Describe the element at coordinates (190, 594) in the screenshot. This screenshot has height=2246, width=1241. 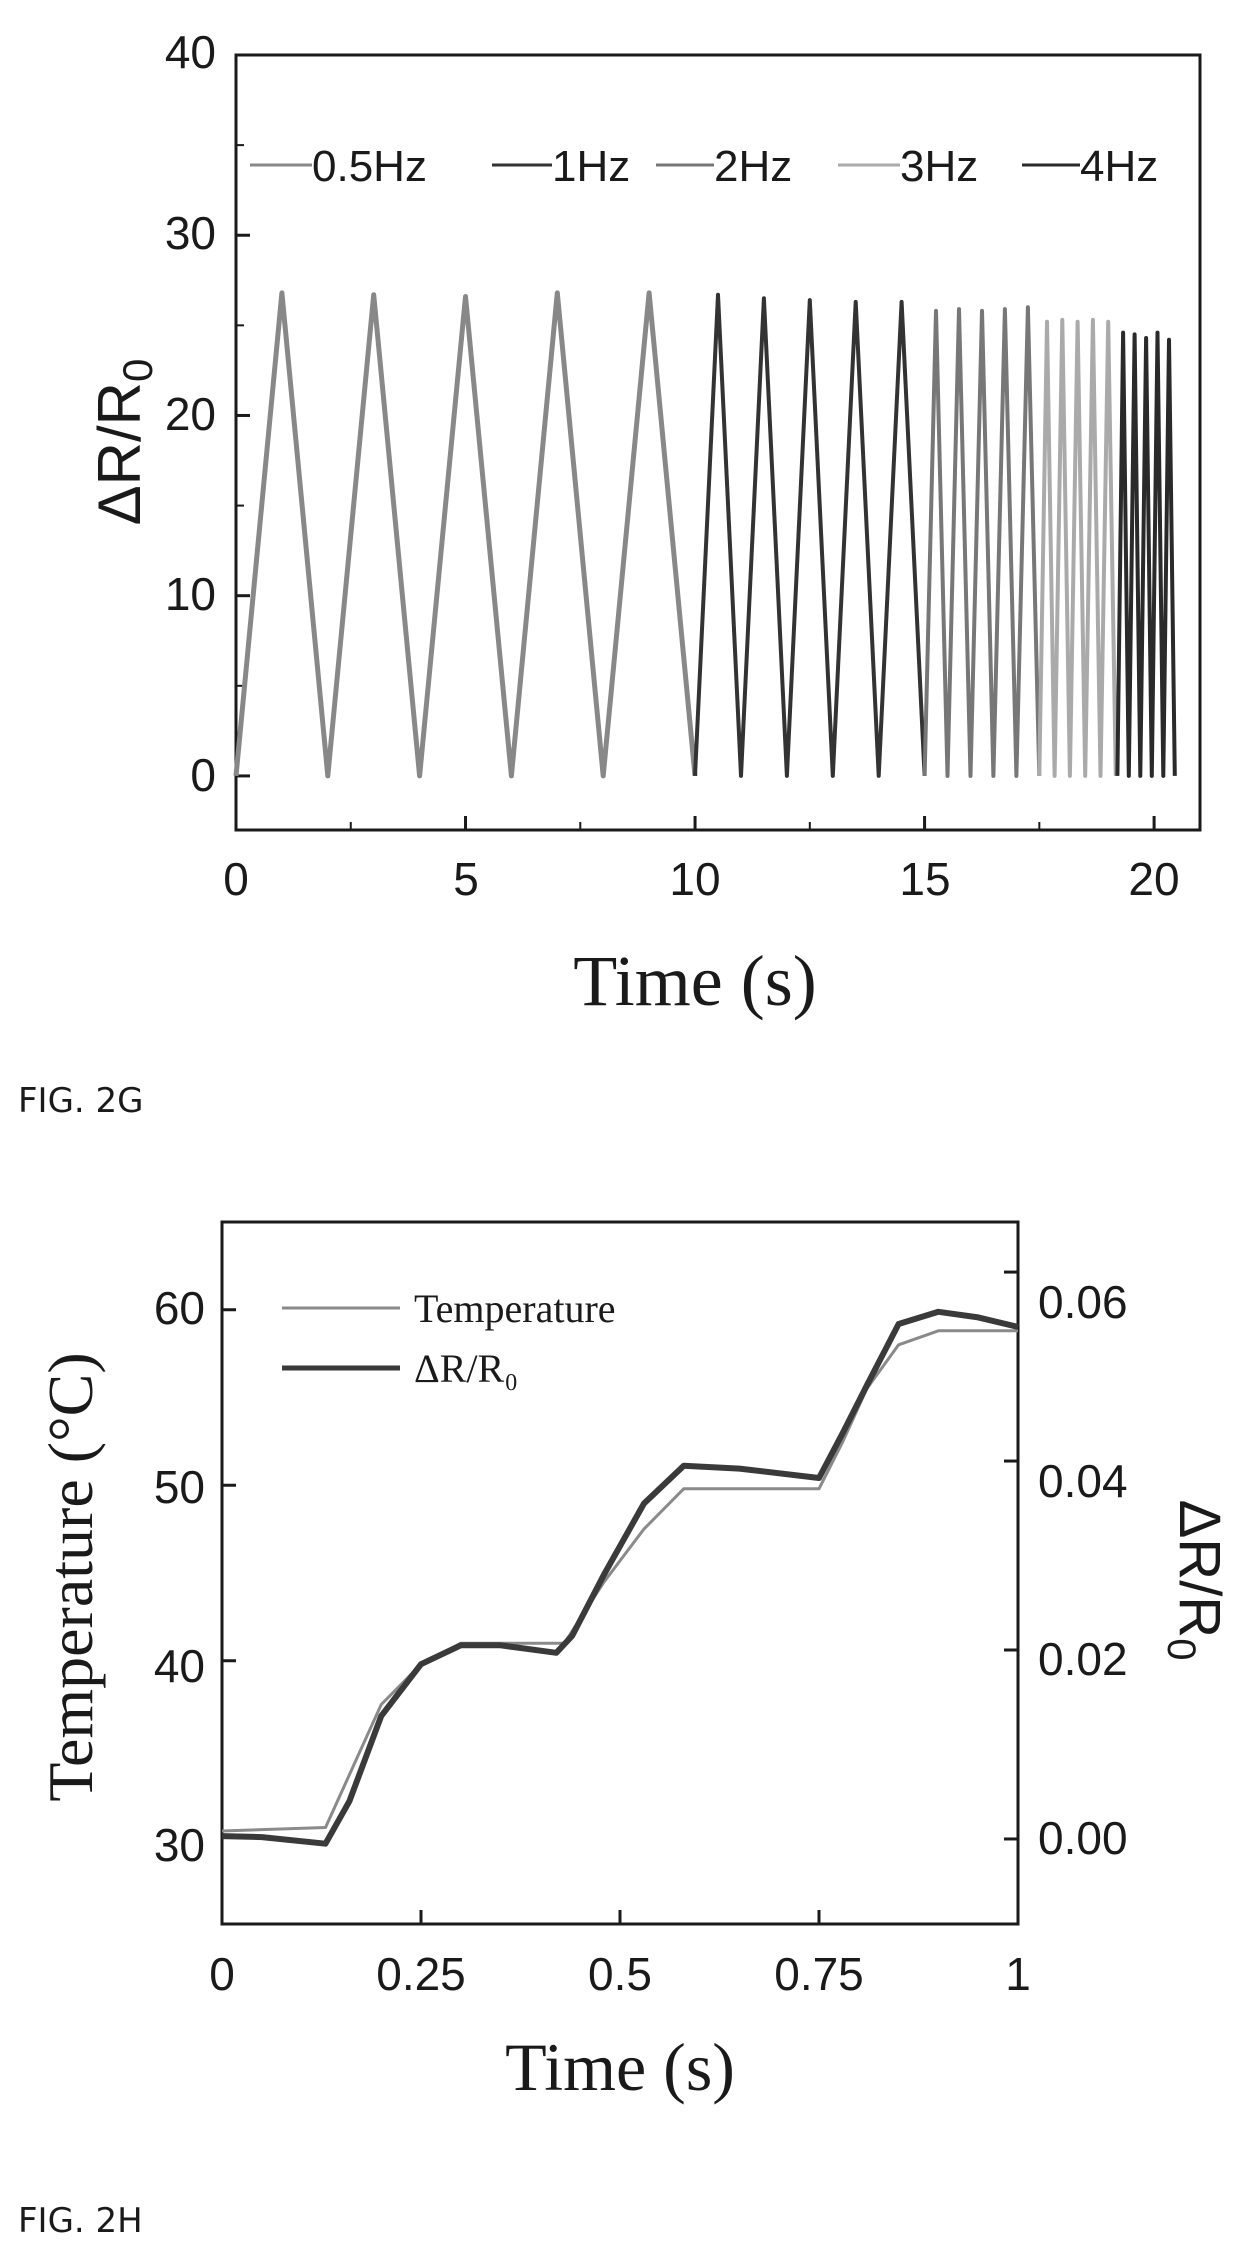
I see `y-tick-label: 10` at that location.